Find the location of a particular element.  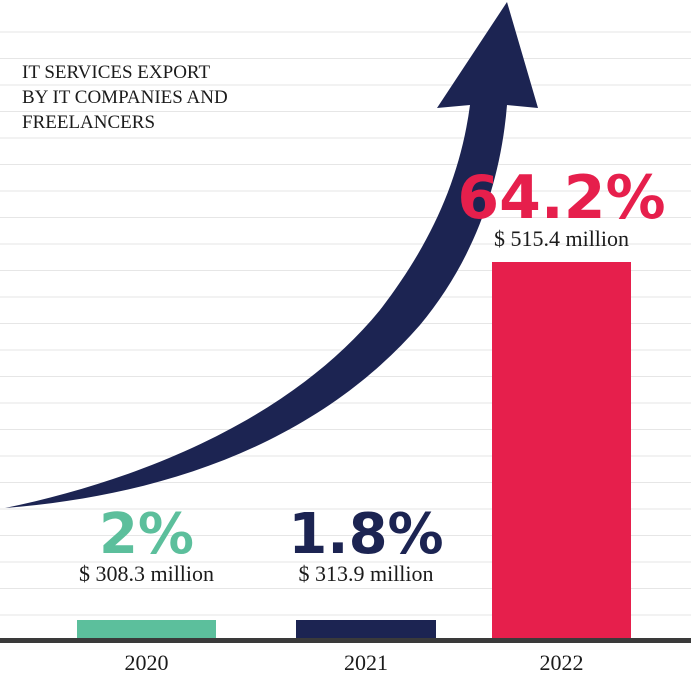

x-tick-2021: 2021 is located at coordinates (366, 662).